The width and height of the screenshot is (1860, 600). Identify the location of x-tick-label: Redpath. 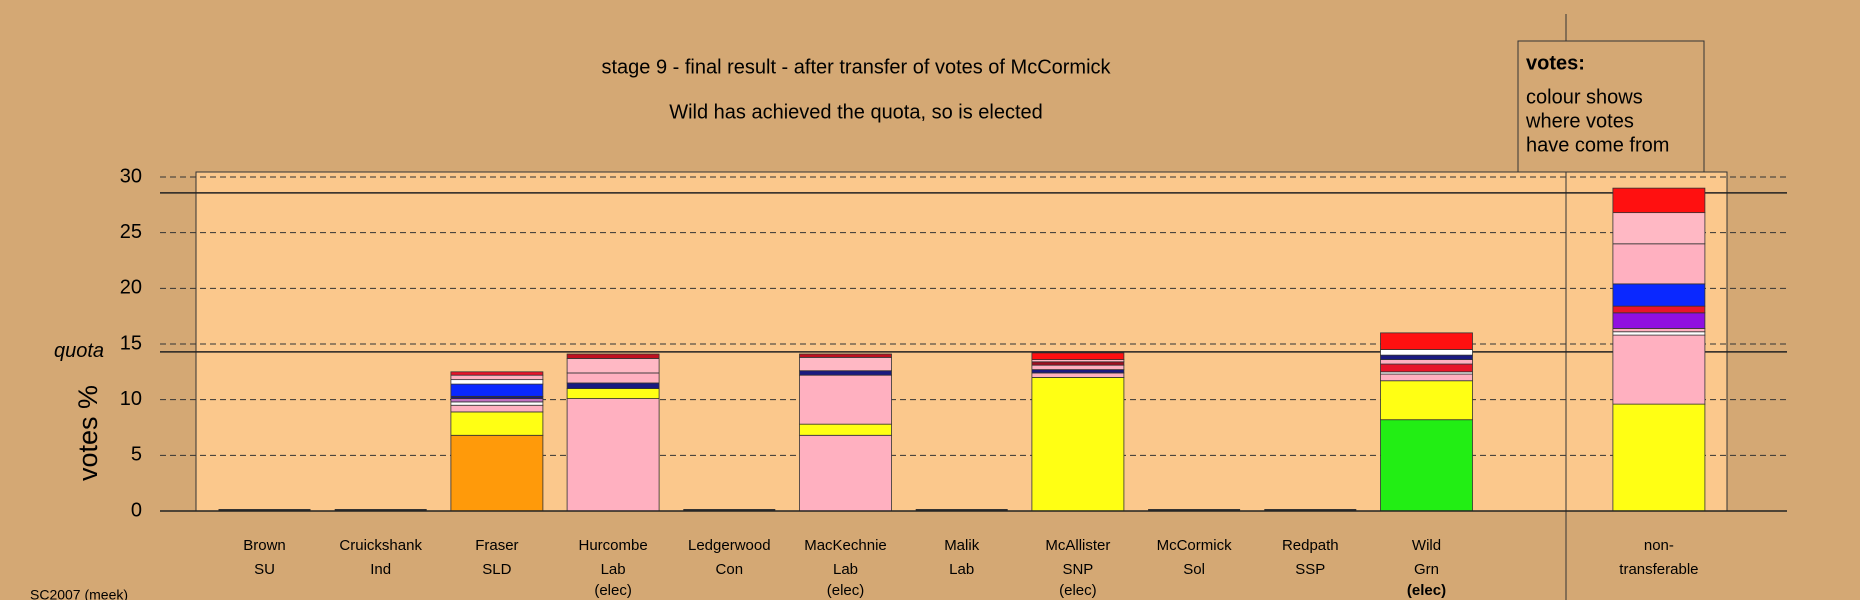
(1310, 545).